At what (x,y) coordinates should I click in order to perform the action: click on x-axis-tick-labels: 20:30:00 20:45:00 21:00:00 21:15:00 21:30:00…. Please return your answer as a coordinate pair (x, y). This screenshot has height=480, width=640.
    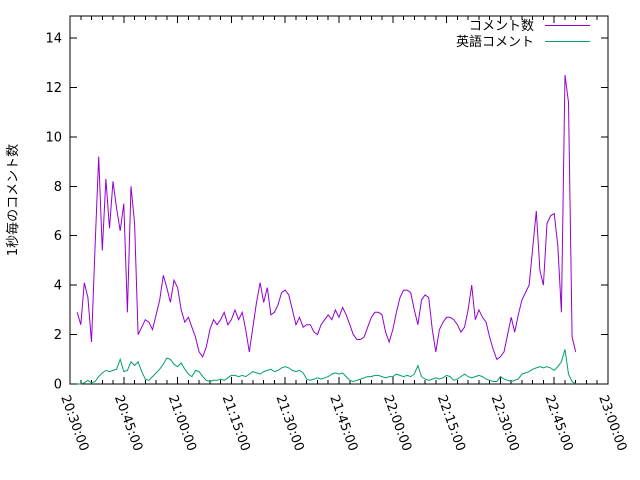
    Looking at the image, I should click on (343, 423).